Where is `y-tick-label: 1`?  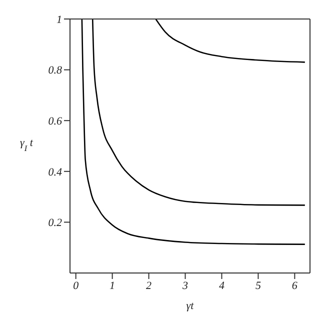 y-tick-label: 1 is located at coordinates (59, 20).